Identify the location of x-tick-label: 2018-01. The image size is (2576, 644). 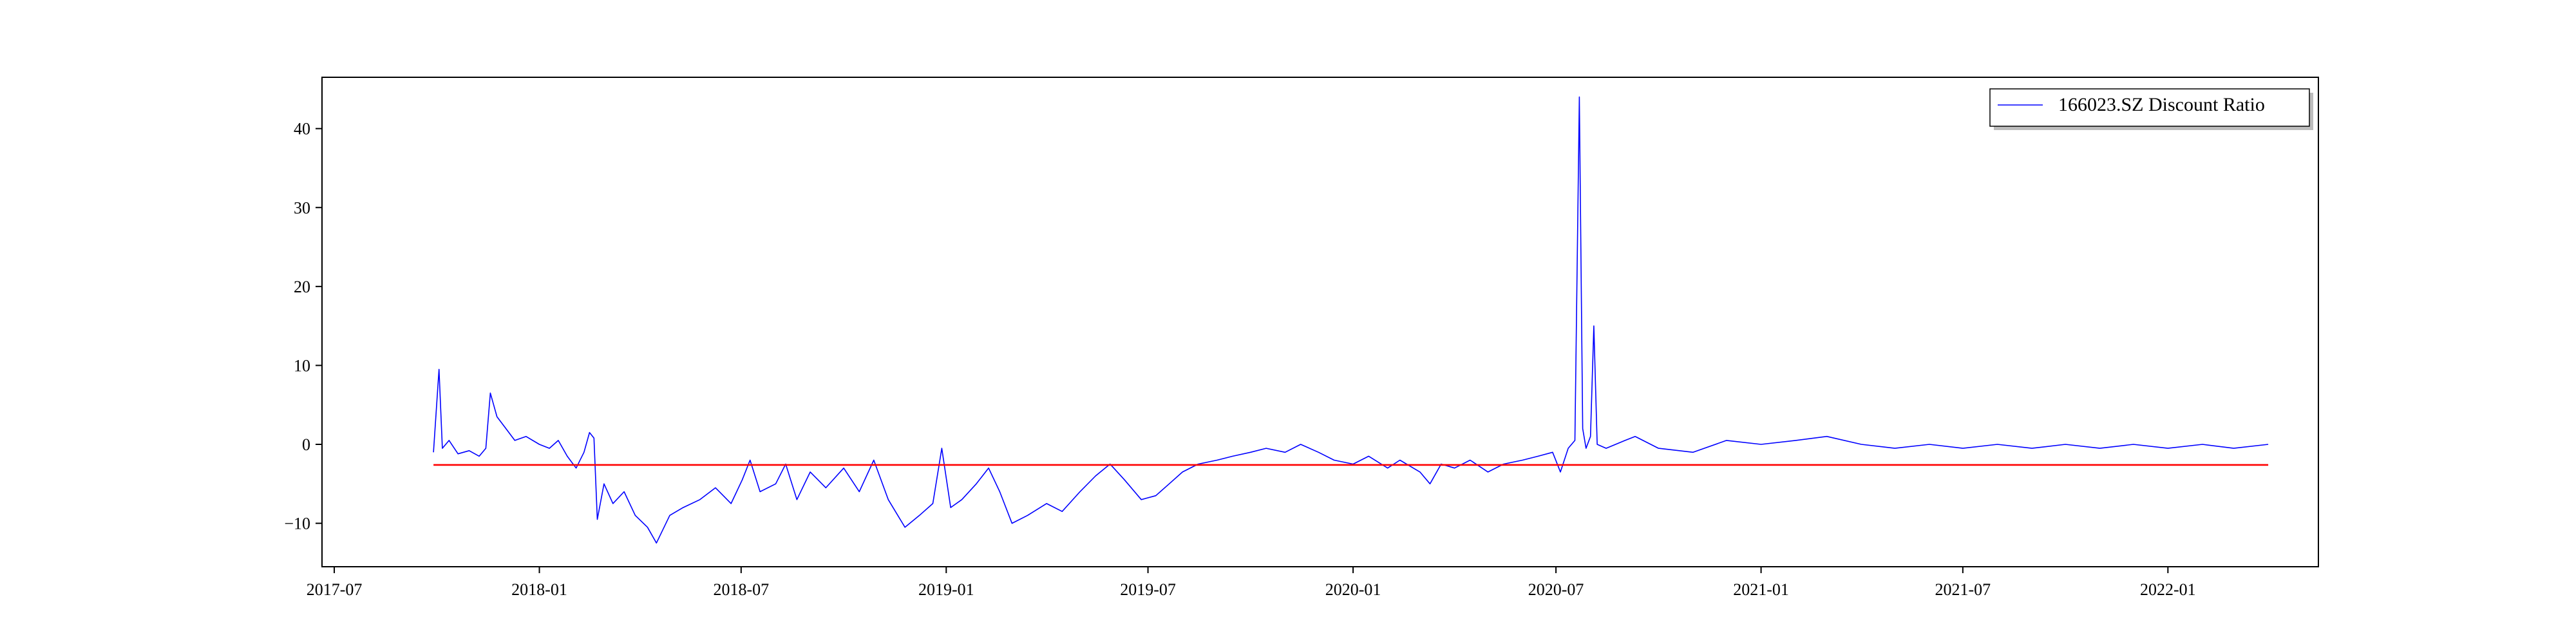
(539, 589).